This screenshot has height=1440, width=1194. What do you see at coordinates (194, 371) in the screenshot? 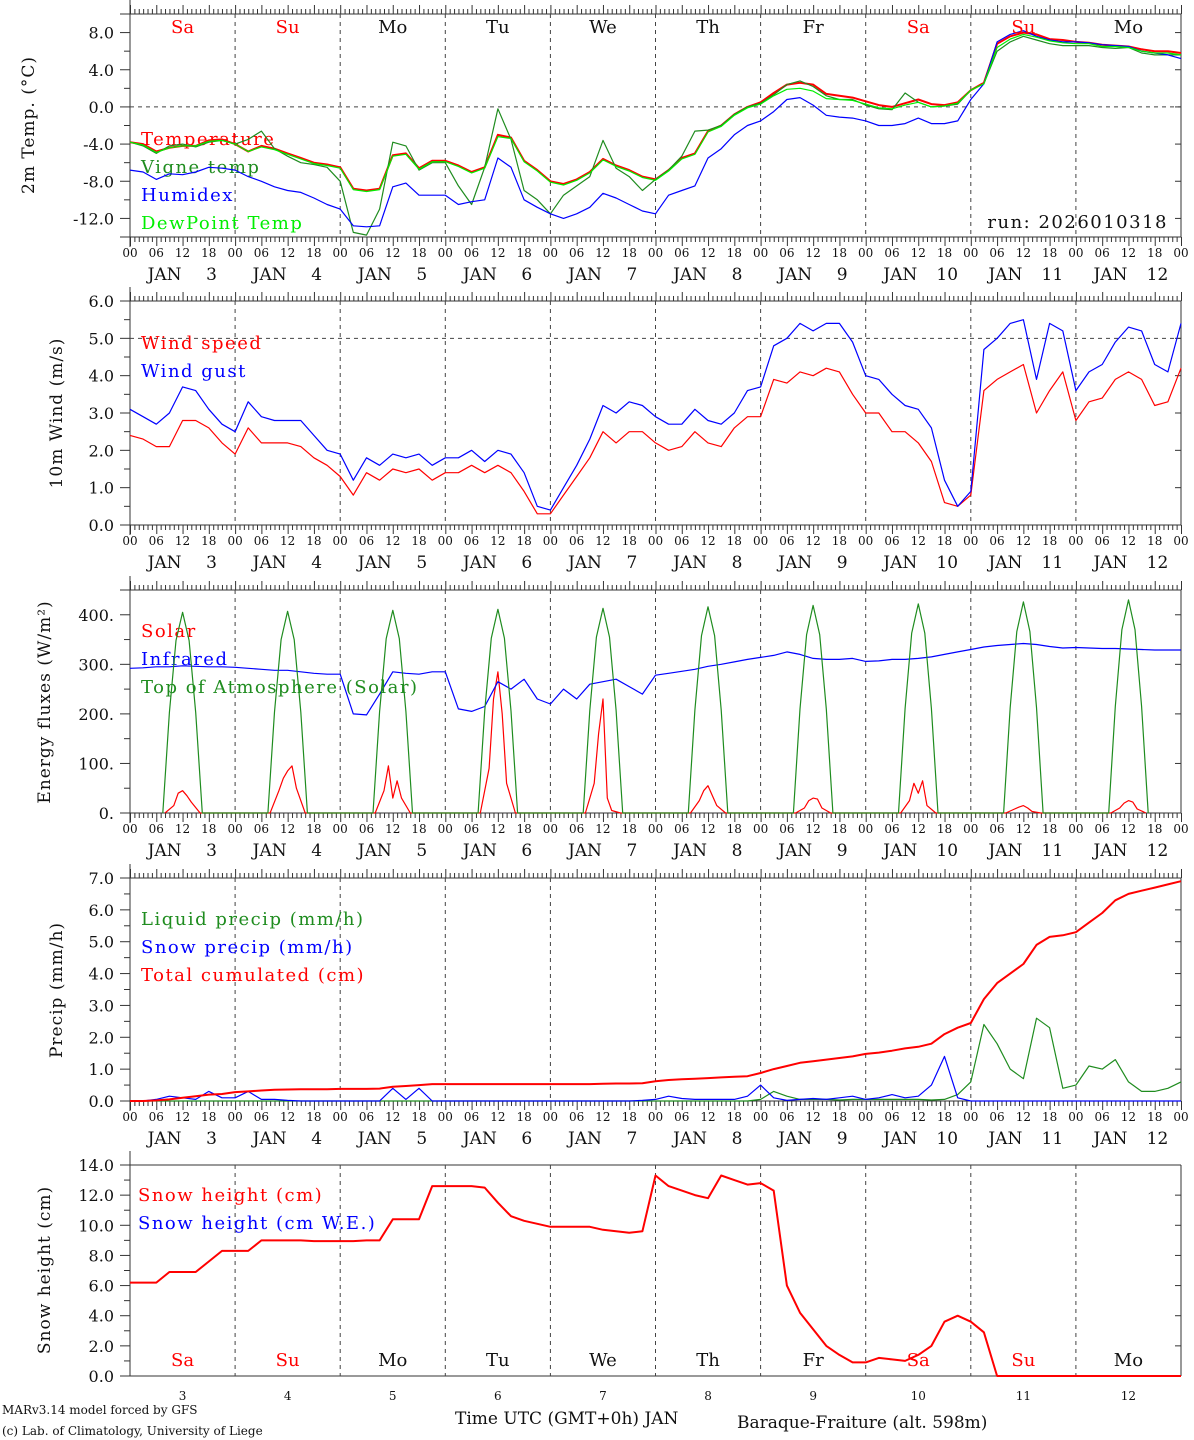
I see `legend-entry: Wind gust` at bounding box center [194, 371].